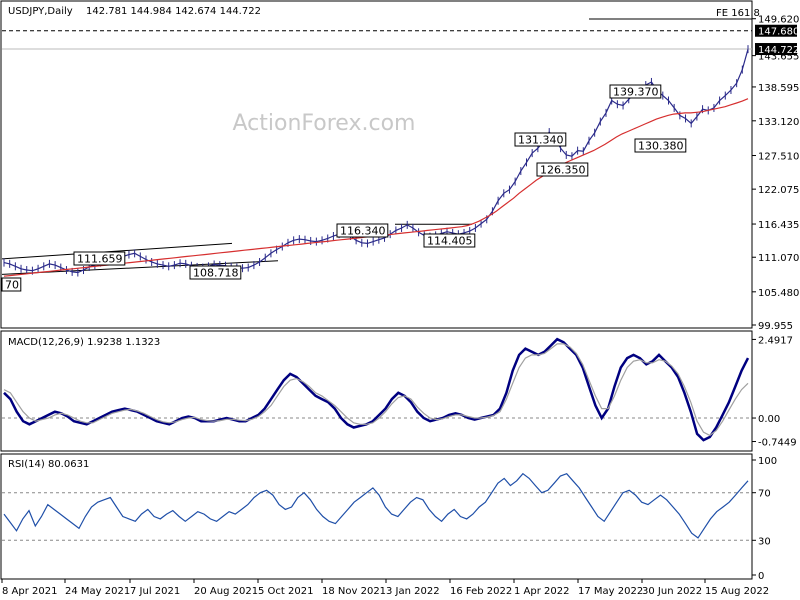 This screenshot has width=800, height=600. Describe the element at coordinates (672, 591) in the screenshot. I see `x-tick-label: 30 Jun 2022` at that location.